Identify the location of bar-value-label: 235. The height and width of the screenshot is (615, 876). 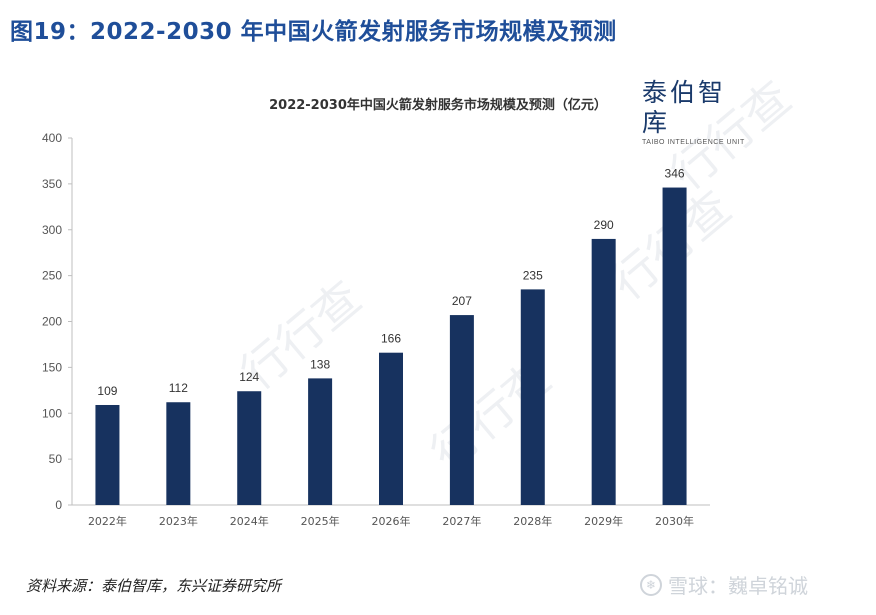
(533, 275).